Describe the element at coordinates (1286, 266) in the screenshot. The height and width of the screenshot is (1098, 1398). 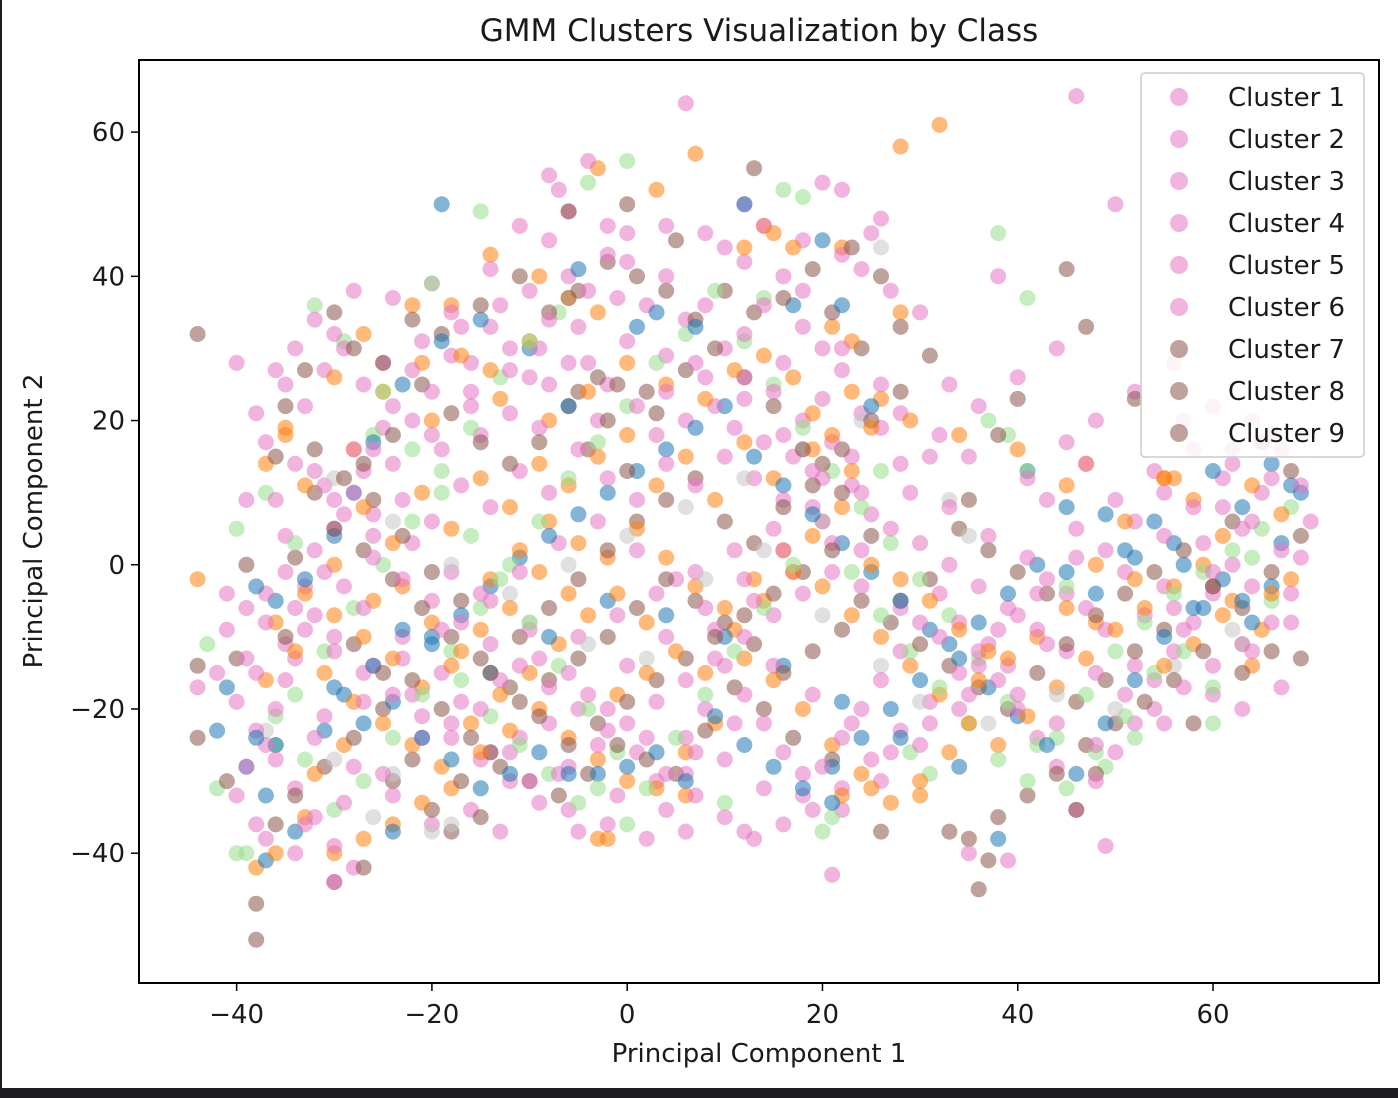
I see `legend-label: Cluster 5` at that location.